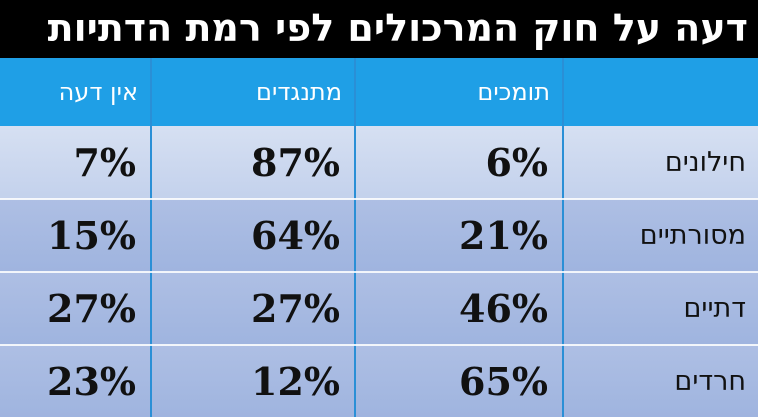 Image resolution: width=758 pixels, height=417 pixels. Describe the element at coordinates (459, 92) in the screenshot. I see `header-support: תומכים` at that location.